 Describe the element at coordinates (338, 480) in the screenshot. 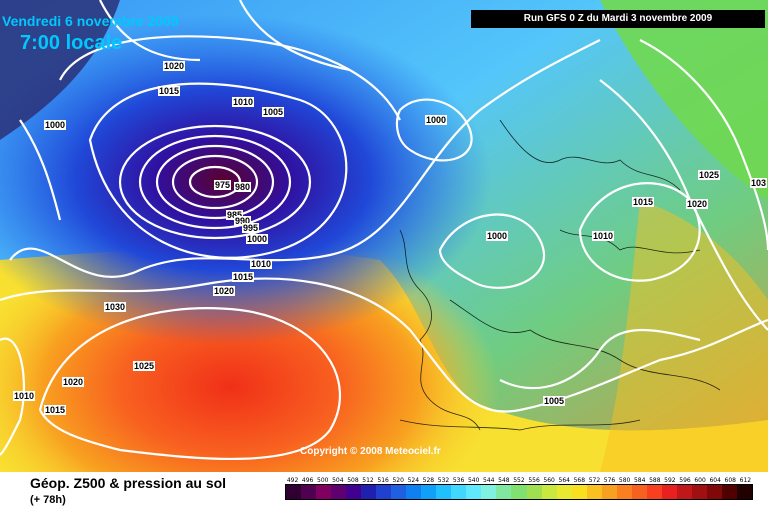

I see `scale-value: 504` at that location.